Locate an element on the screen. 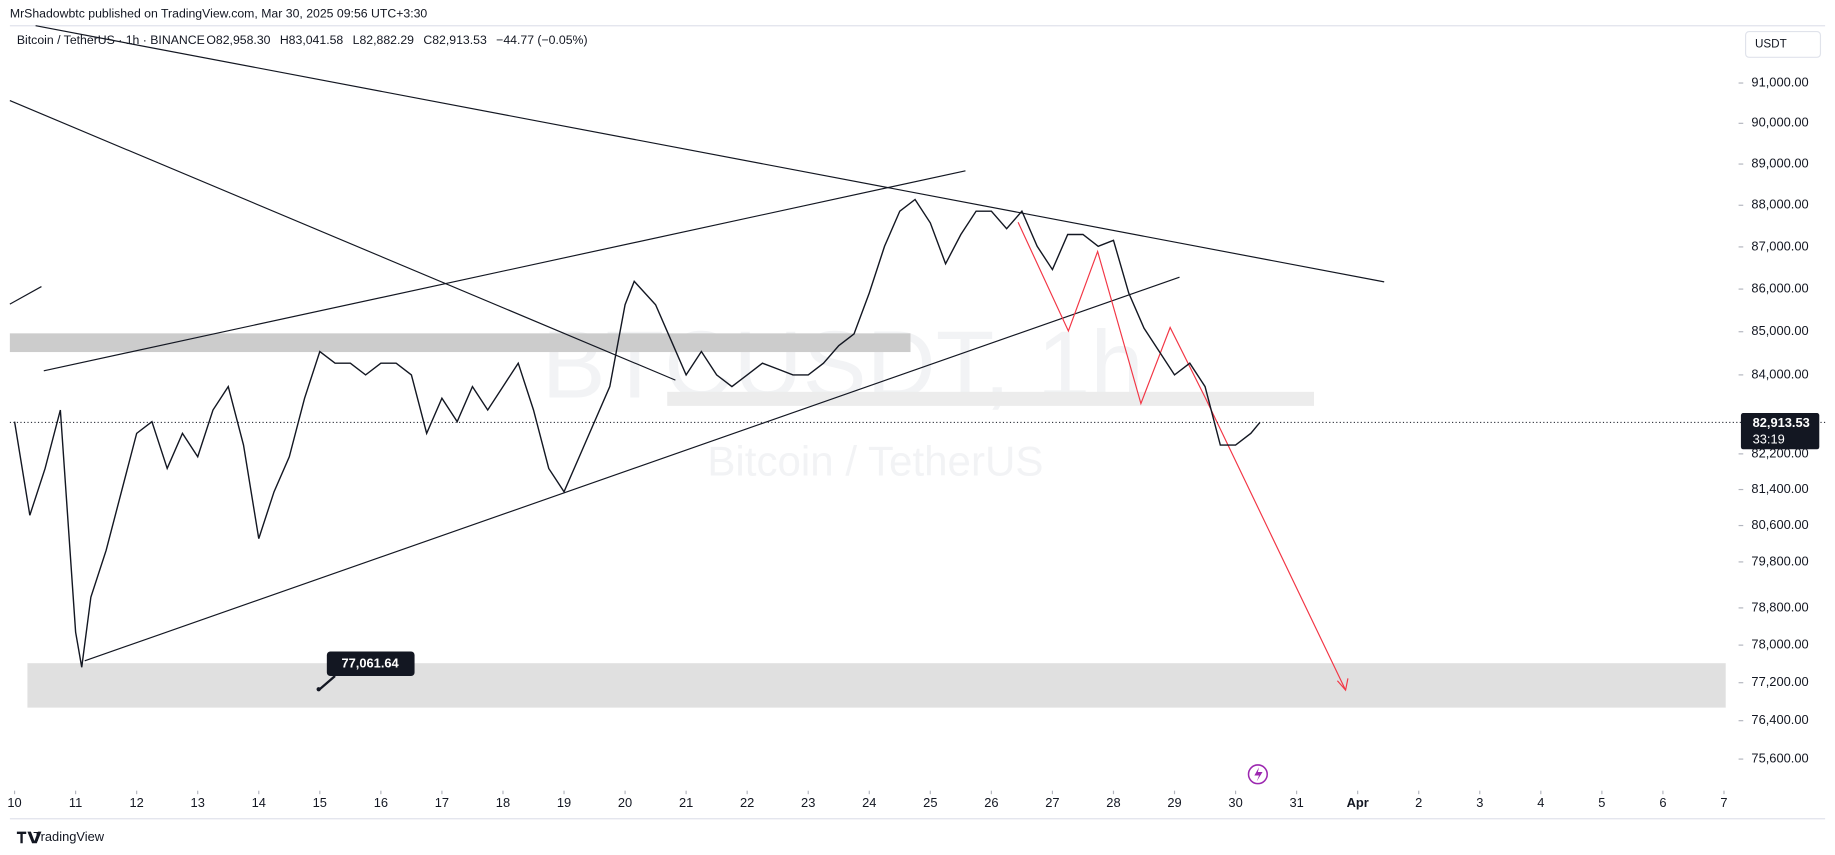  x-tick-label: 19 is located at coordinates (564, 802).